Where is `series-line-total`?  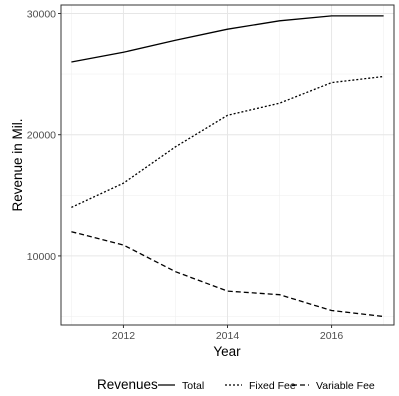 series-line-total is located at coordinates (227, 39).